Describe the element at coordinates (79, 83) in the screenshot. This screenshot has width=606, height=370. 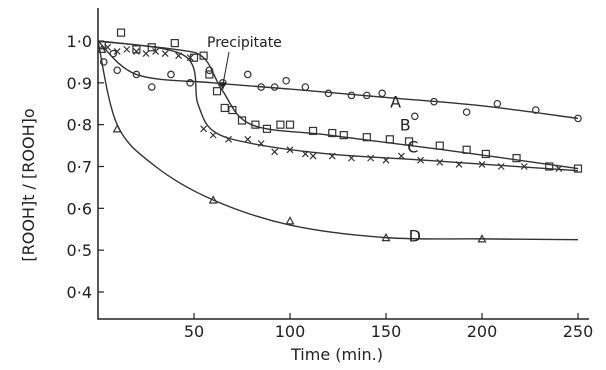
I see `y-tick-label: 0·9` at that location.